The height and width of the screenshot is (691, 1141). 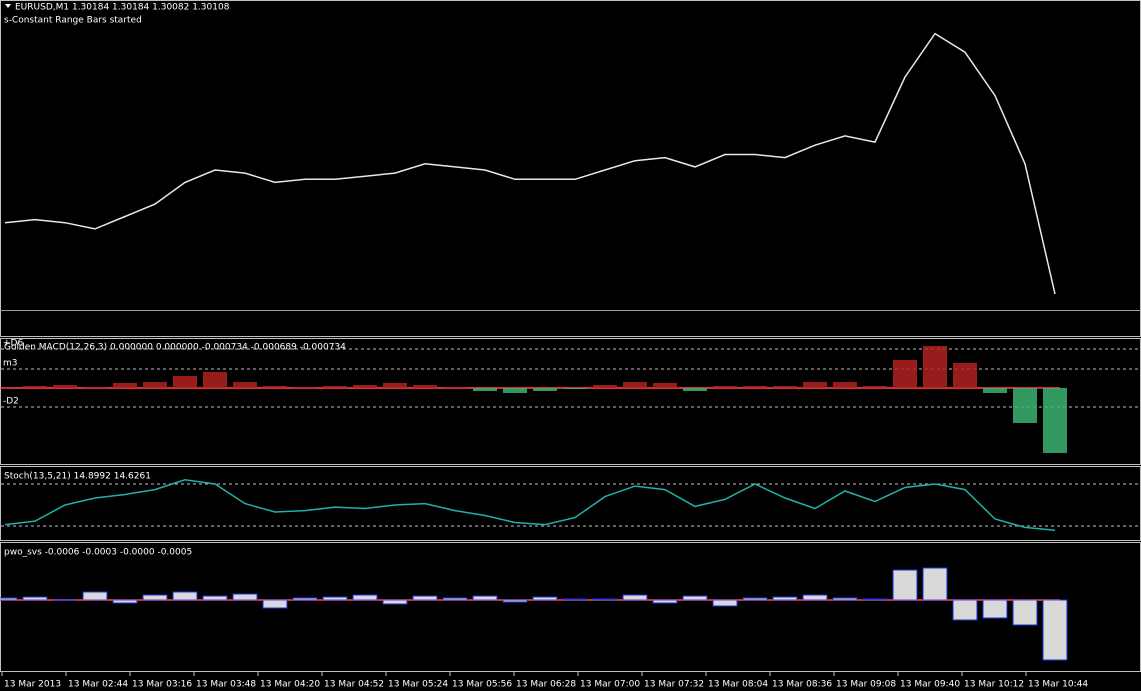 I want to click on level-label: -D2, so click(x=11, y=402).